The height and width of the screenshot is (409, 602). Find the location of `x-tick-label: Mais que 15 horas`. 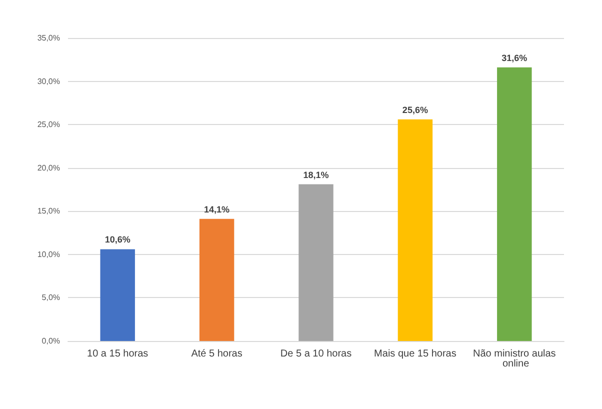

x-tick-label: Mais que 15 horas is located at coordinates (415, 354).